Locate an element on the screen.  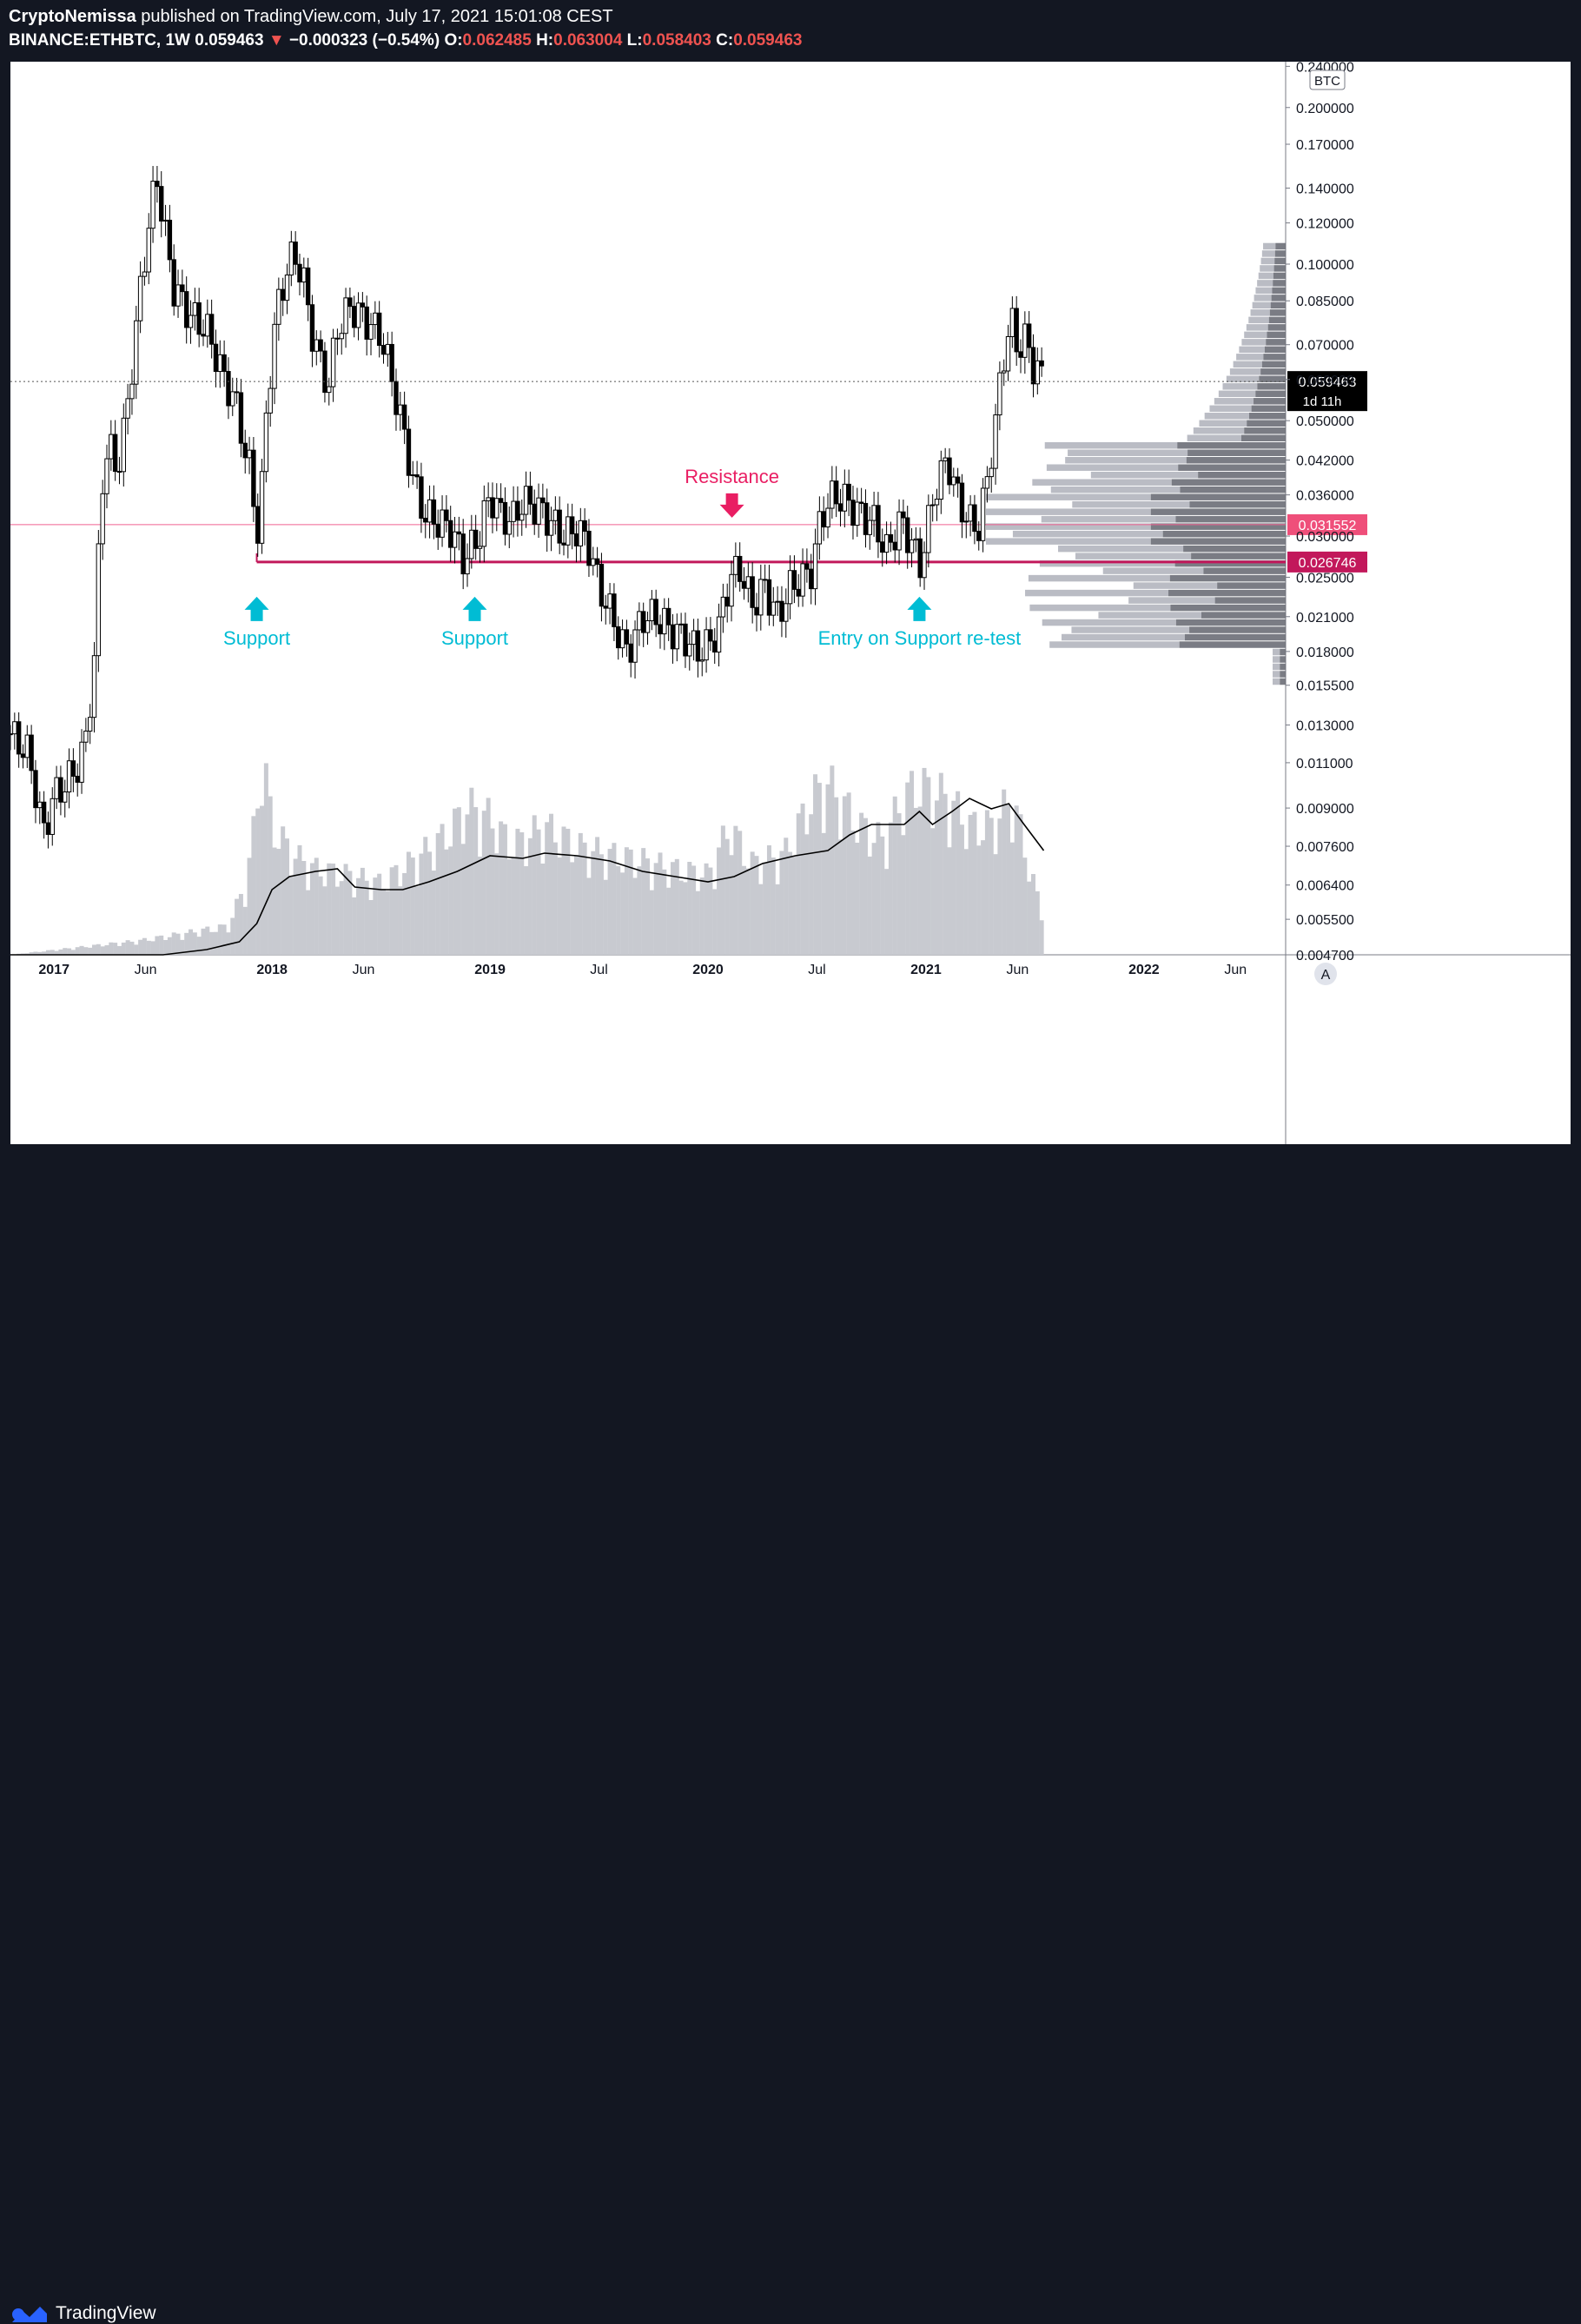
author-name: CryptoNemissa is located at coordinates (72, 16).